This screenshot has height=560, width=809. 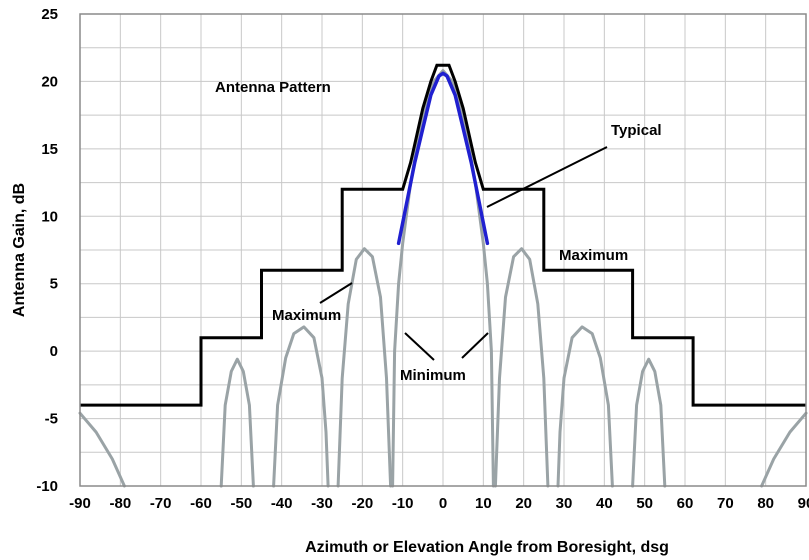 What do you see at coordinates (362, 503) in the screenshot?
I see `x-tick-label: -20` at bounding box center [362, 503].